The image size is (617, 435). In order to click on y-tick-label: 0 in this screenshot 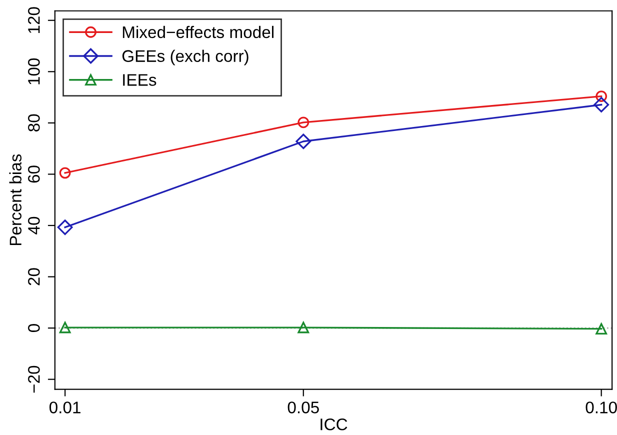, I will do `click(34, 328)`.